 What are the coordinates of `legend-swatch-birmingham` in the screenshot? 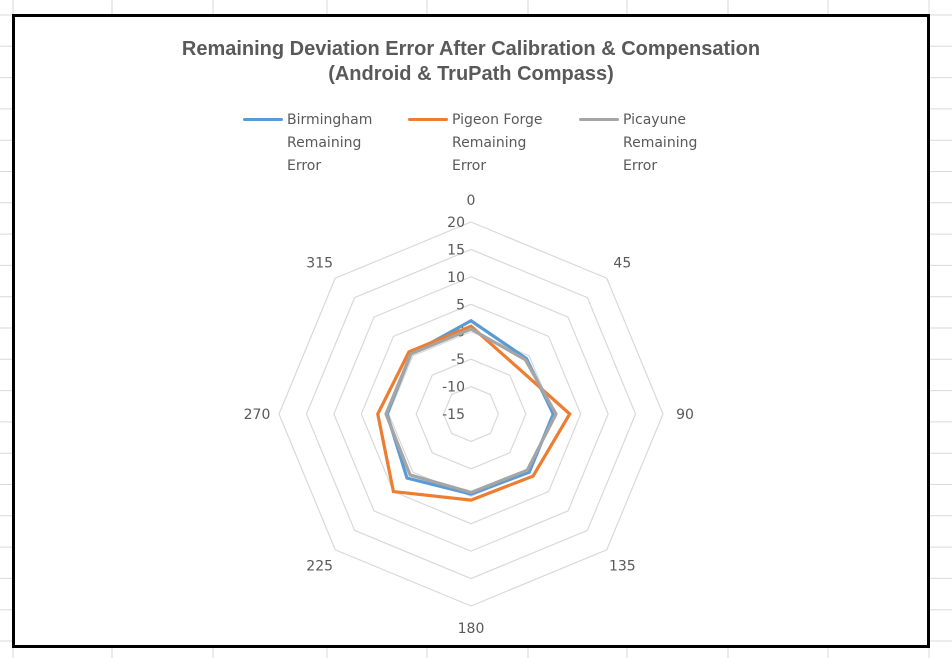 It's located at (263, 119).